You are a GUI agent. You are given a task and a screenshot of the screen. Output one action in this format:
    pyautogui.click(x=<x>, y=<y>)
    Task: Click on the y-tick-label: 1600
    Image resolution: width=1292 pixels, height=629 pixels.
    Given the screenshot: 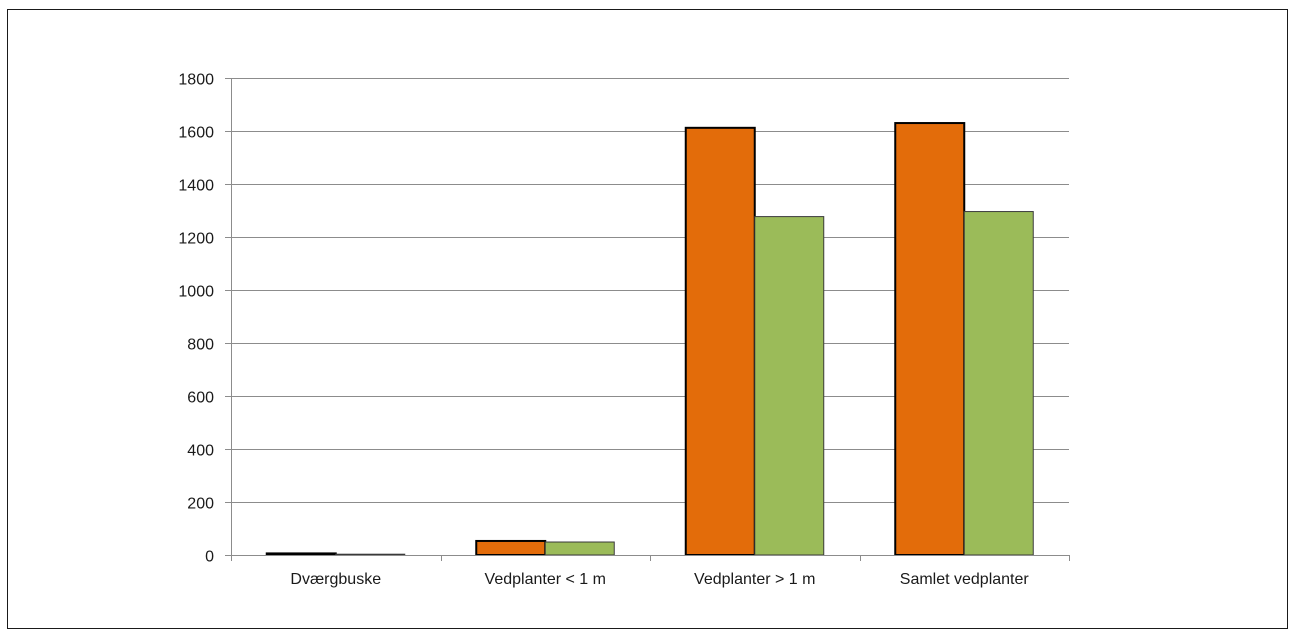 What is the action you would take?
    pyautogui.click(x=196, y=133)
    